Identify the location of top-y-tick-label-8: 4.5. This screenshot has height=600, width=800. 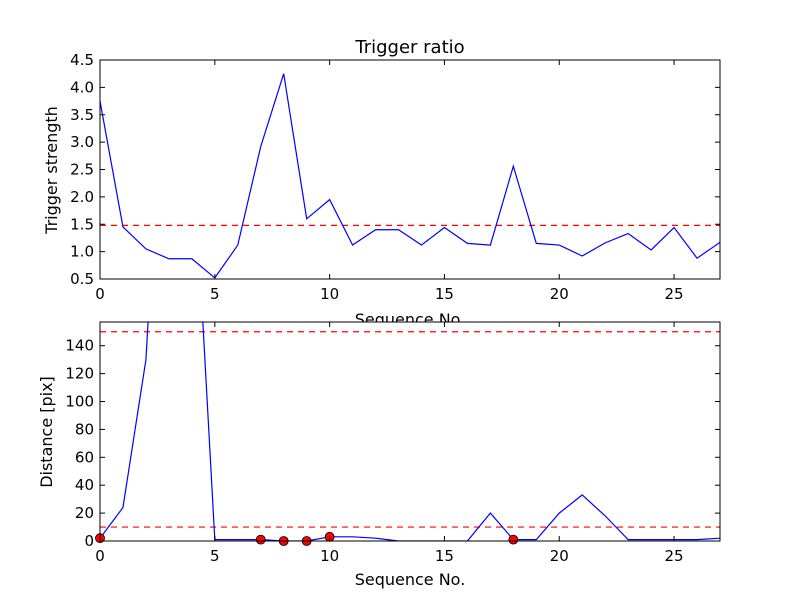
(82, 60).